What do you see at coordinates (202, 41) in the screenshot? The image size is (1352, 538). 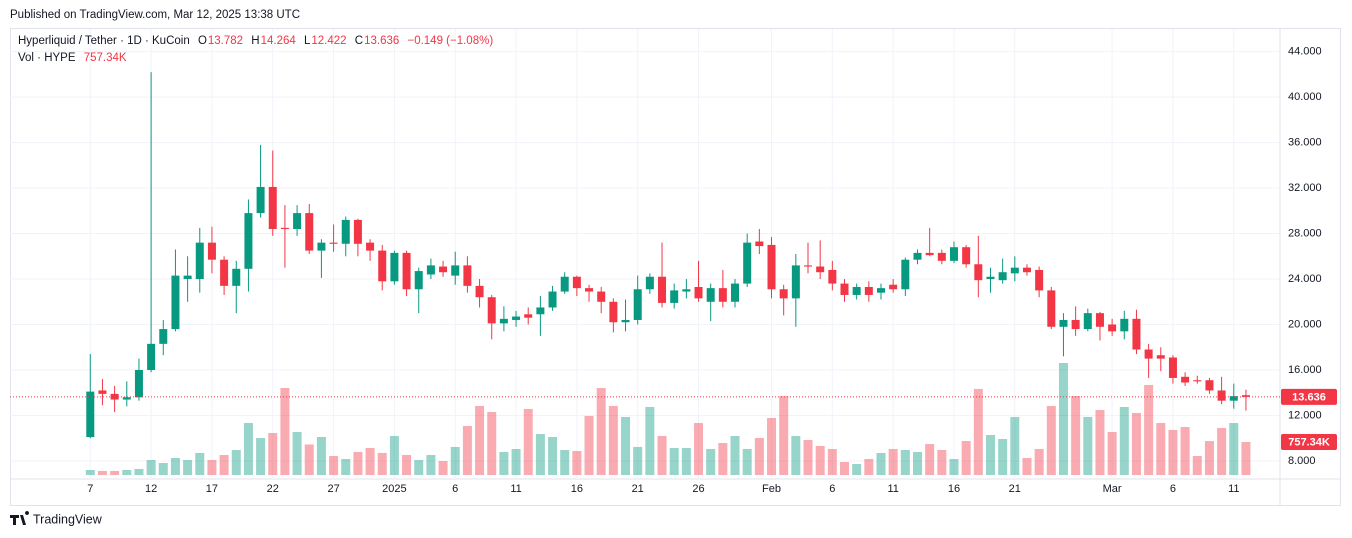 I see `ohlc-letter: O` at bounding box center [202, 41].